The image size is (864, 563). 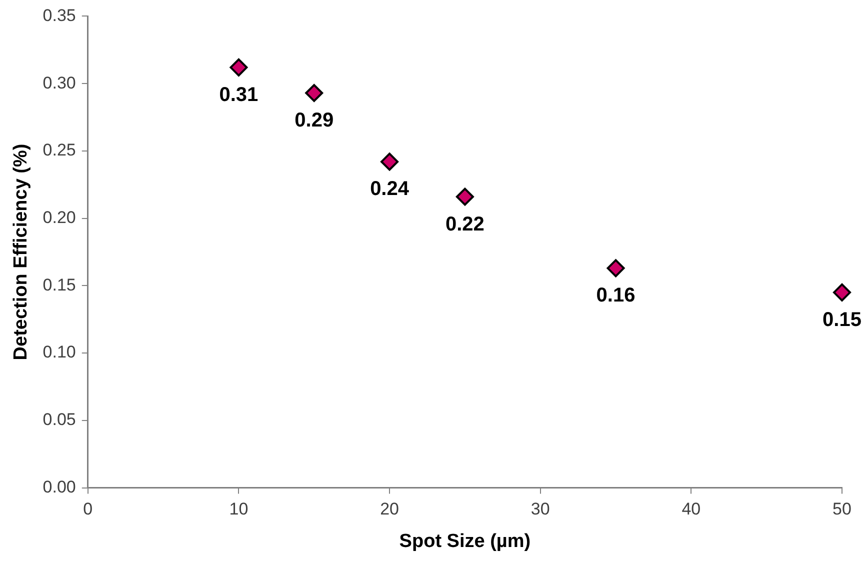 What do you see at coordinates (59, 15) in the screenshot?
I see `y-tick-label: 0.35` at bounding box center [59, 15].